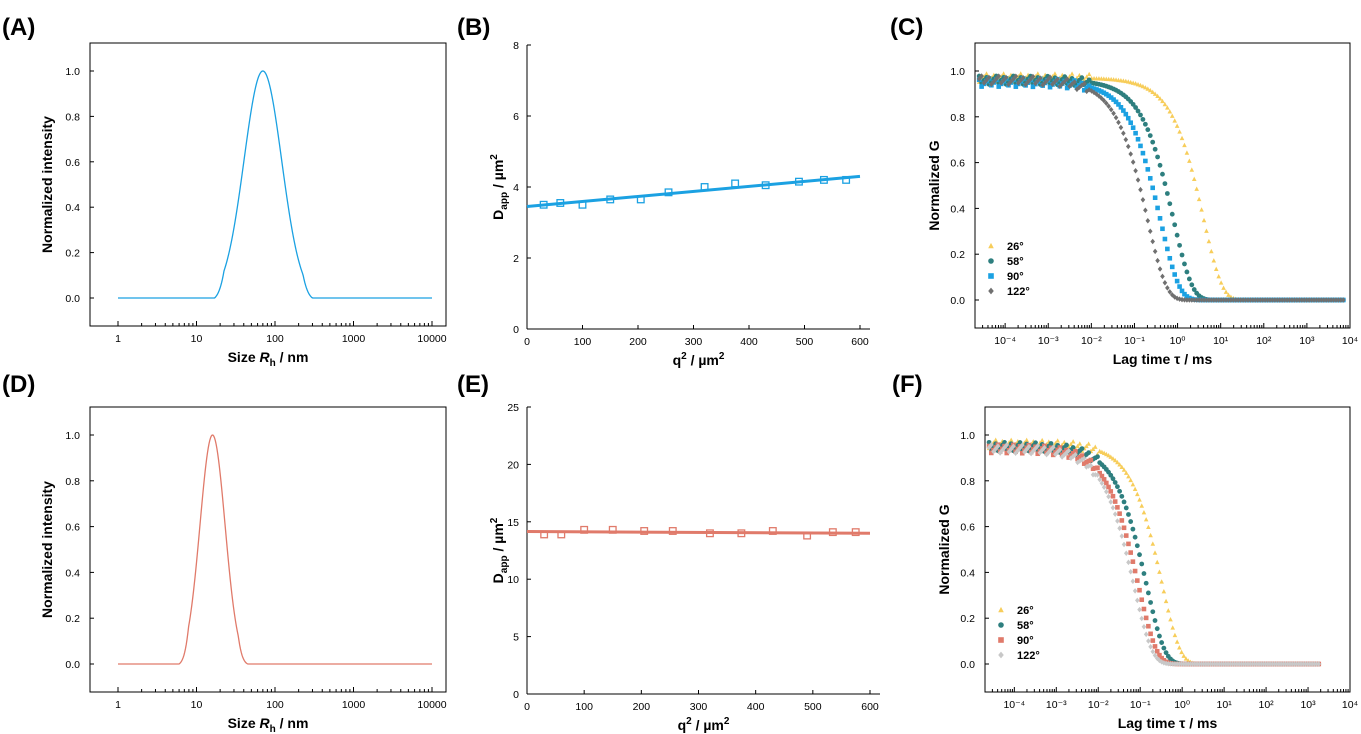 The width and height of the screenshot is (1361, 734). I want to click on y-tick-label: 0.0, so click(967, 665).